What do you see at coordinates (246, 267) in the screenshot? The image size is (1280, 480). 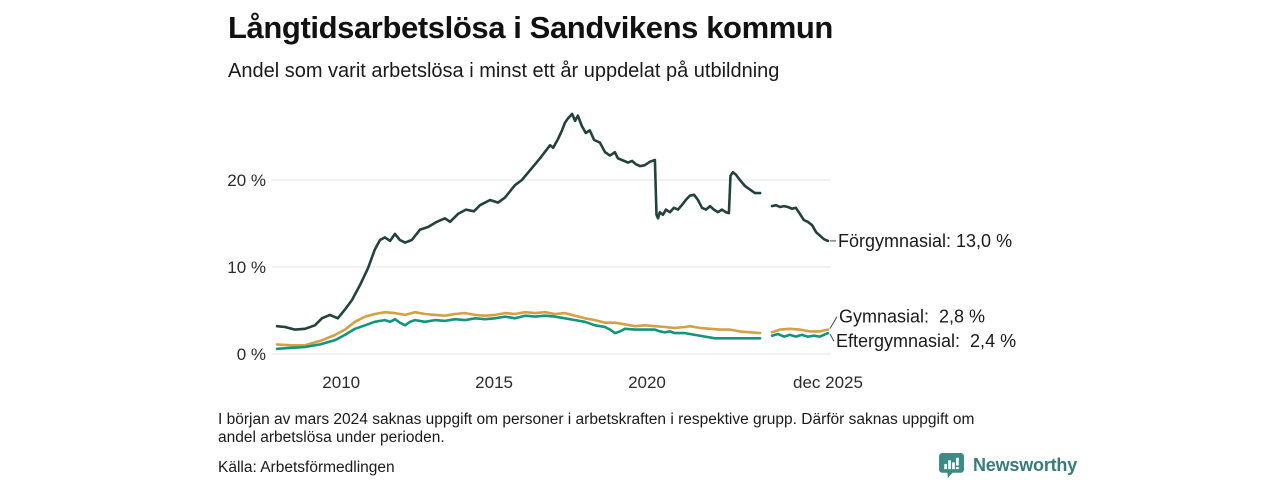 I see `y-tick-label-10: 10 %` at bounding box center [246, 267].